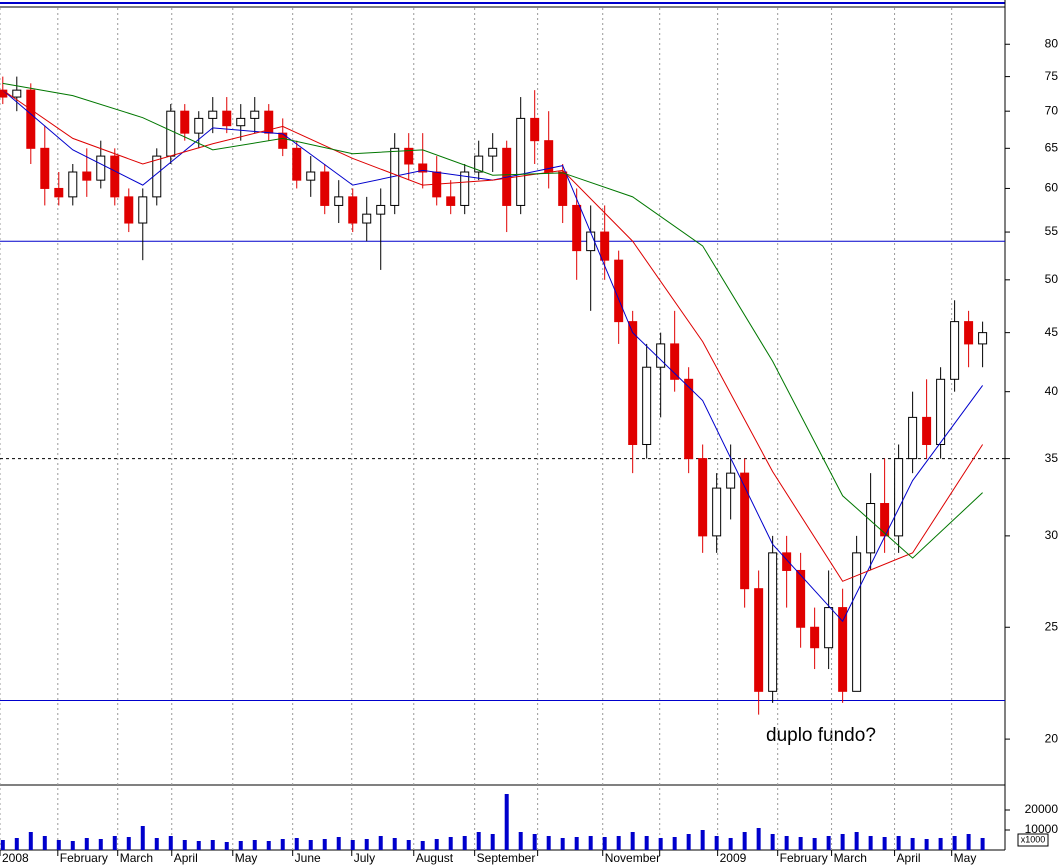 This screenshot has width=1062, height=866. What do you see at coordinates (364, 858) in the screenshot?
I see `x-tick-label: July` at bounding box center [364, 858].